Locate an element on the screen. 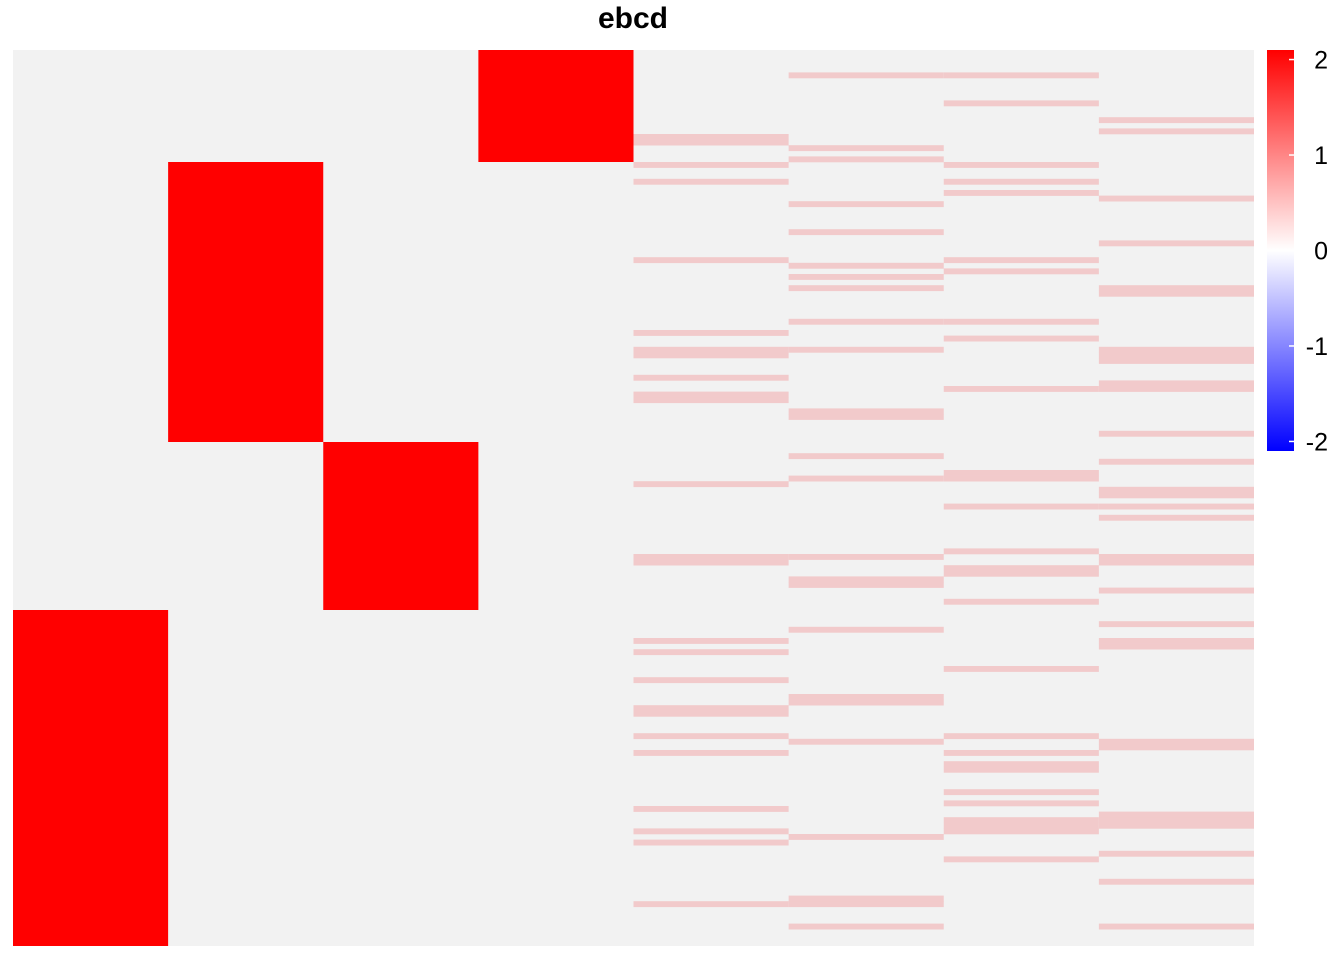 This screenshot has width=1344, height=960. legend-tick-label: -2 is located at coordinates (1317, 442).